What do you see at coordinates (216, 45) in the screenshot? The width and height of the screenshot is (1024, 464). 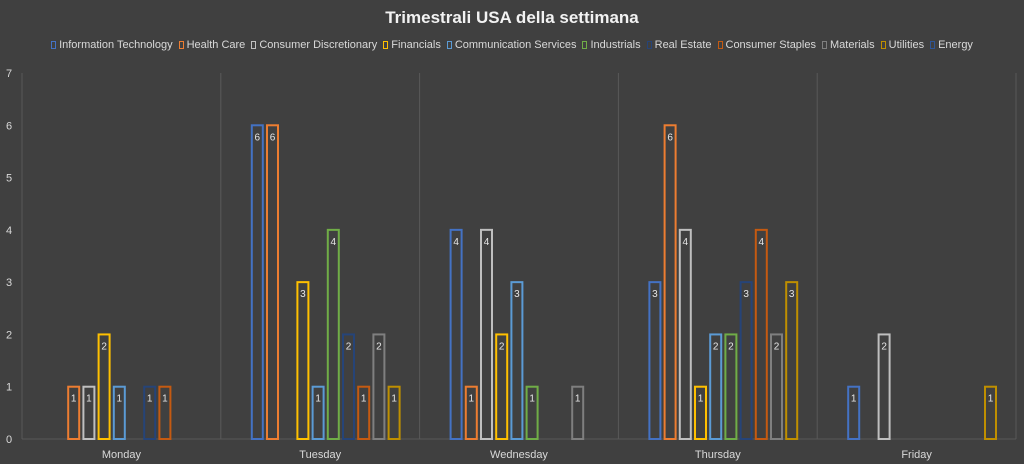 I see `legend-label: Health Care` at bounding box center [216, 45].